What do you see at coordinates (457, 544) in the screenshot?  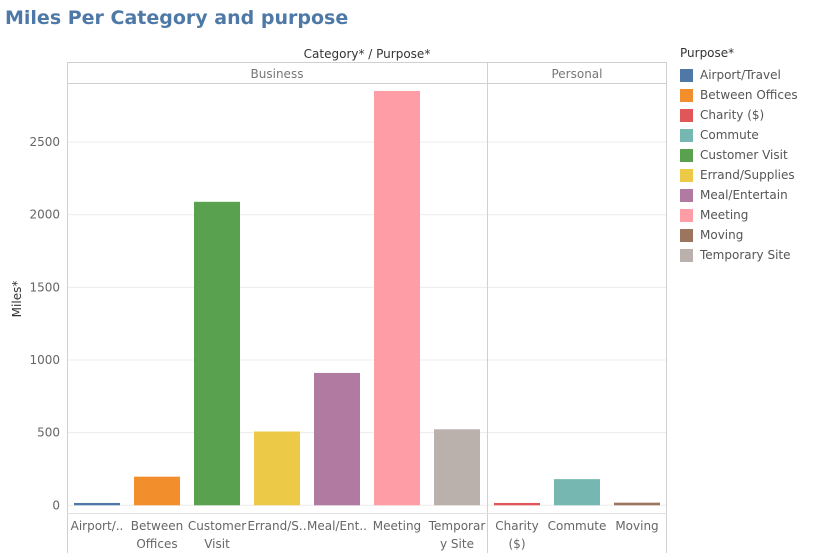 I see `x-tick-label: y Site` at bounding box center [457, 544].